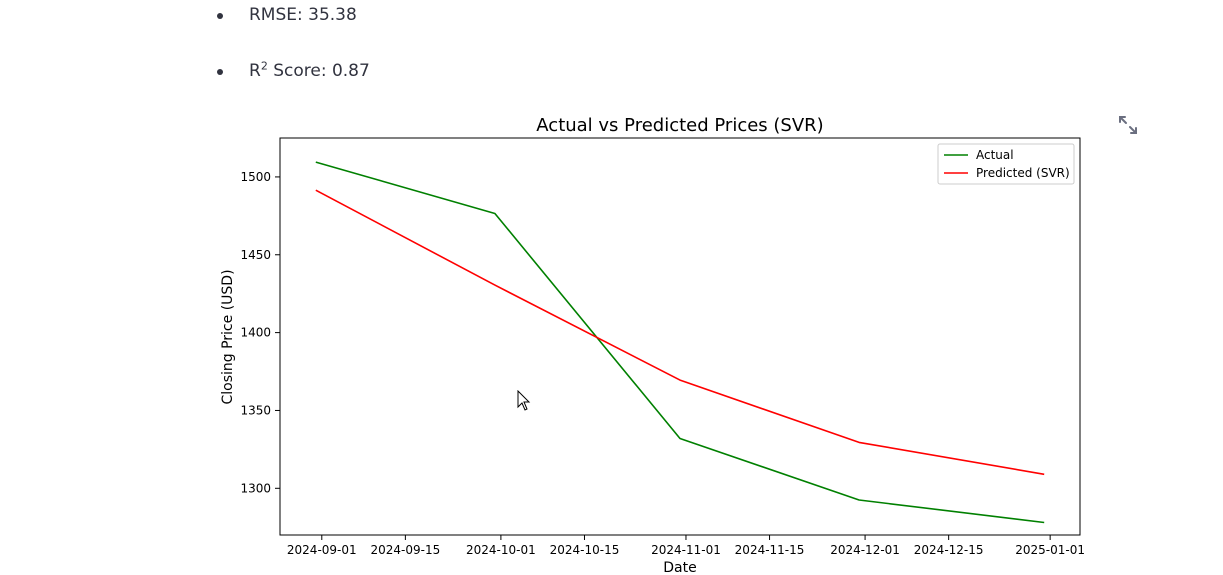 Image resolution: width=1223 pixels, height=575 pixels. I want to click on metric-r2-superscript: 2, so click(264, 66).